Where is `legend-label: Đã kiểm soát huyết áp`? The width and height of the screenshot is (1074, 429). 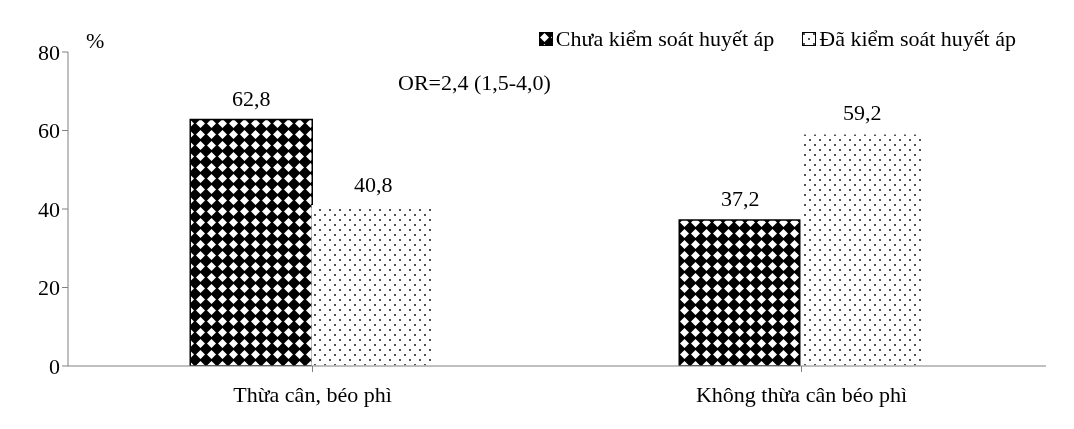 legend-label: Đã kiểm soát huyết áp is located at coordinates (917, 39).